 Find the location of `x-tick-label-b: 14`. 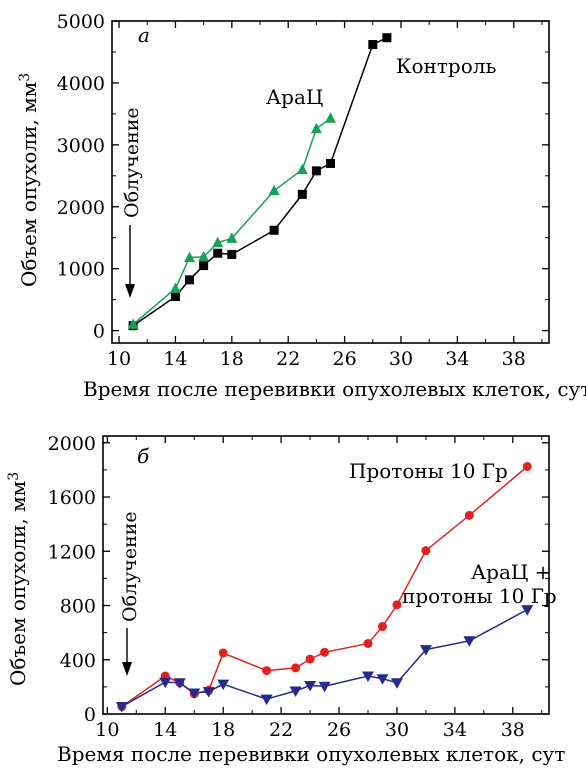

x-tick-label-b: 14 is located at coordinates (165, 730).